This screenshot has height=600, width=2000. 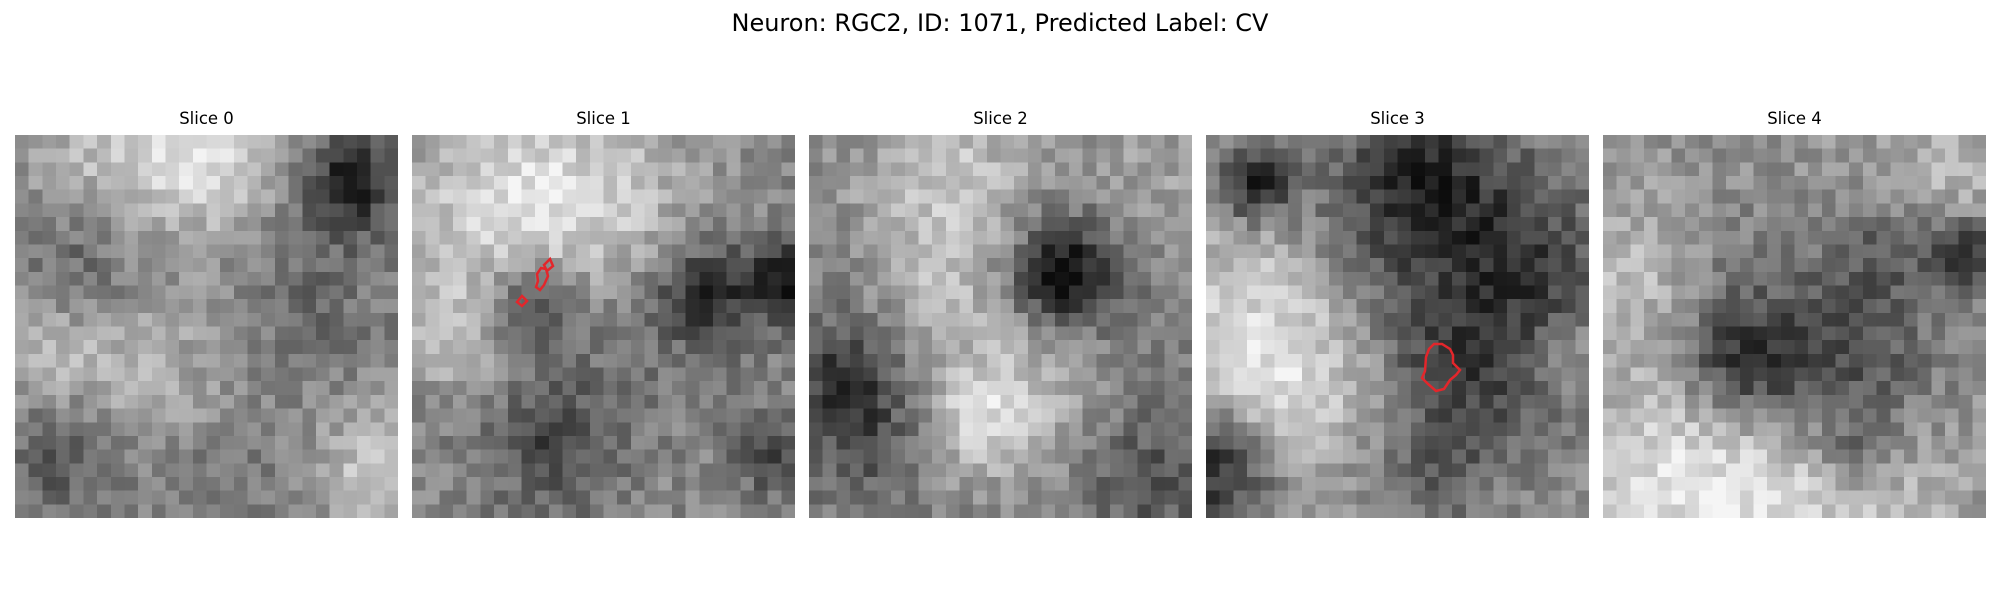 I want to click on slice-panel-0: Slice 0, so click(x=206, y=313).